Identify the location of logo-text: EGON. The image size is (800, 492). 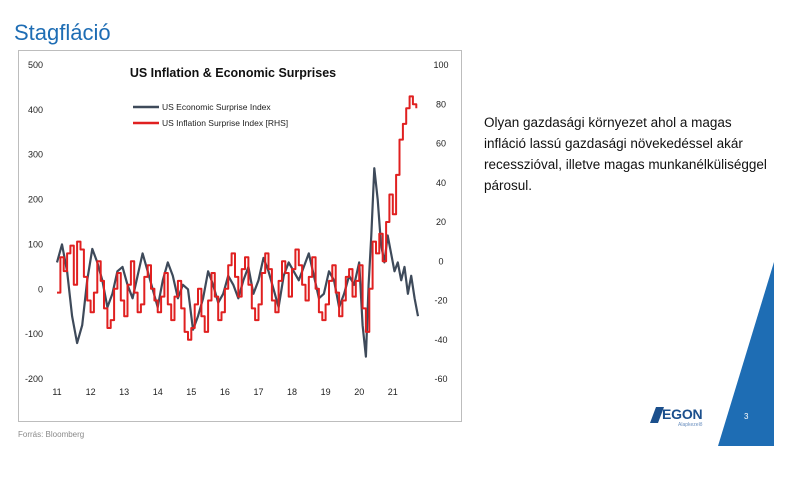
(682, 414).